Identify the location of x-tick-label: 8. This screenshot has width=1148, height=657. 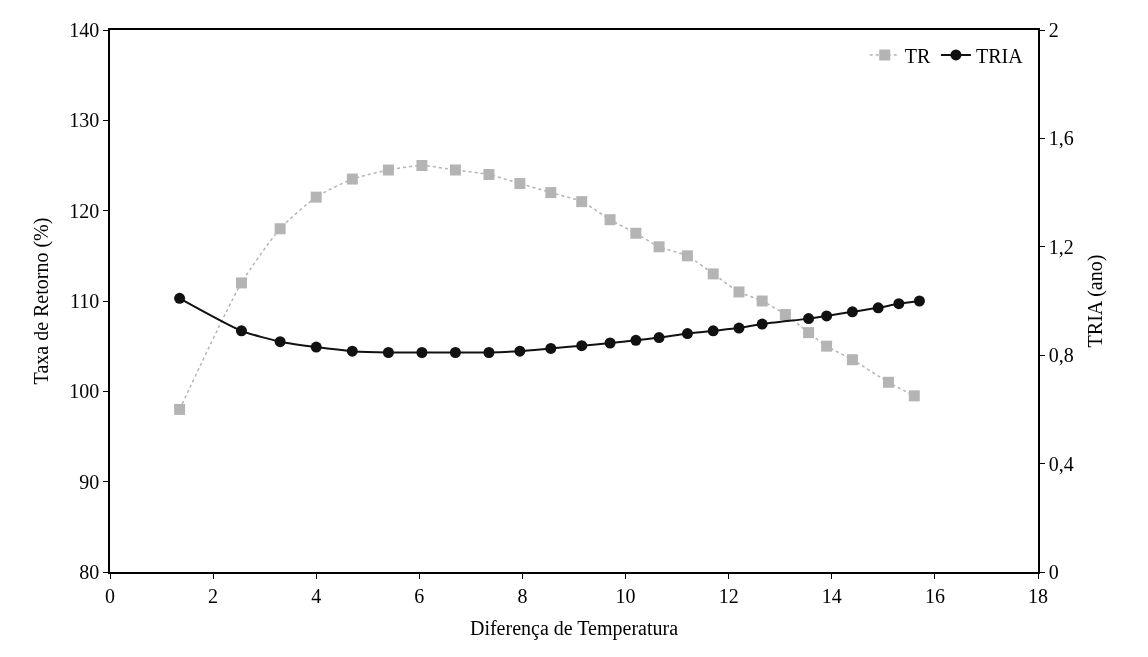
(522, 595).